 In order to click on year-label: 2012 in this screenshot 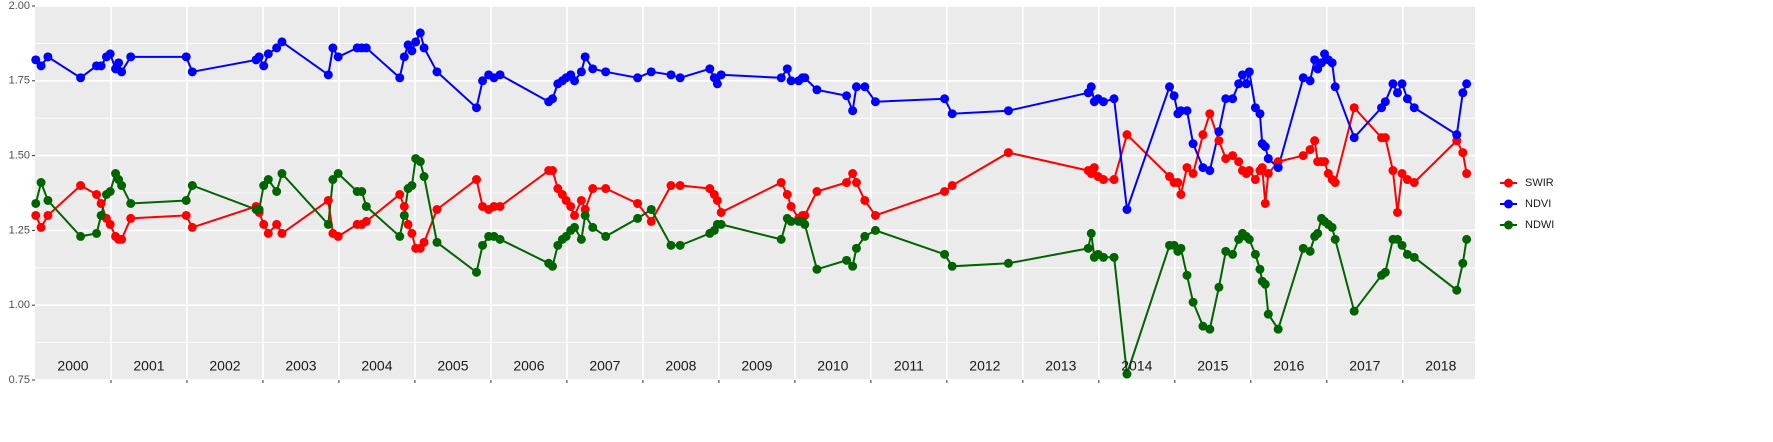, I will do `click(984, 366)`.